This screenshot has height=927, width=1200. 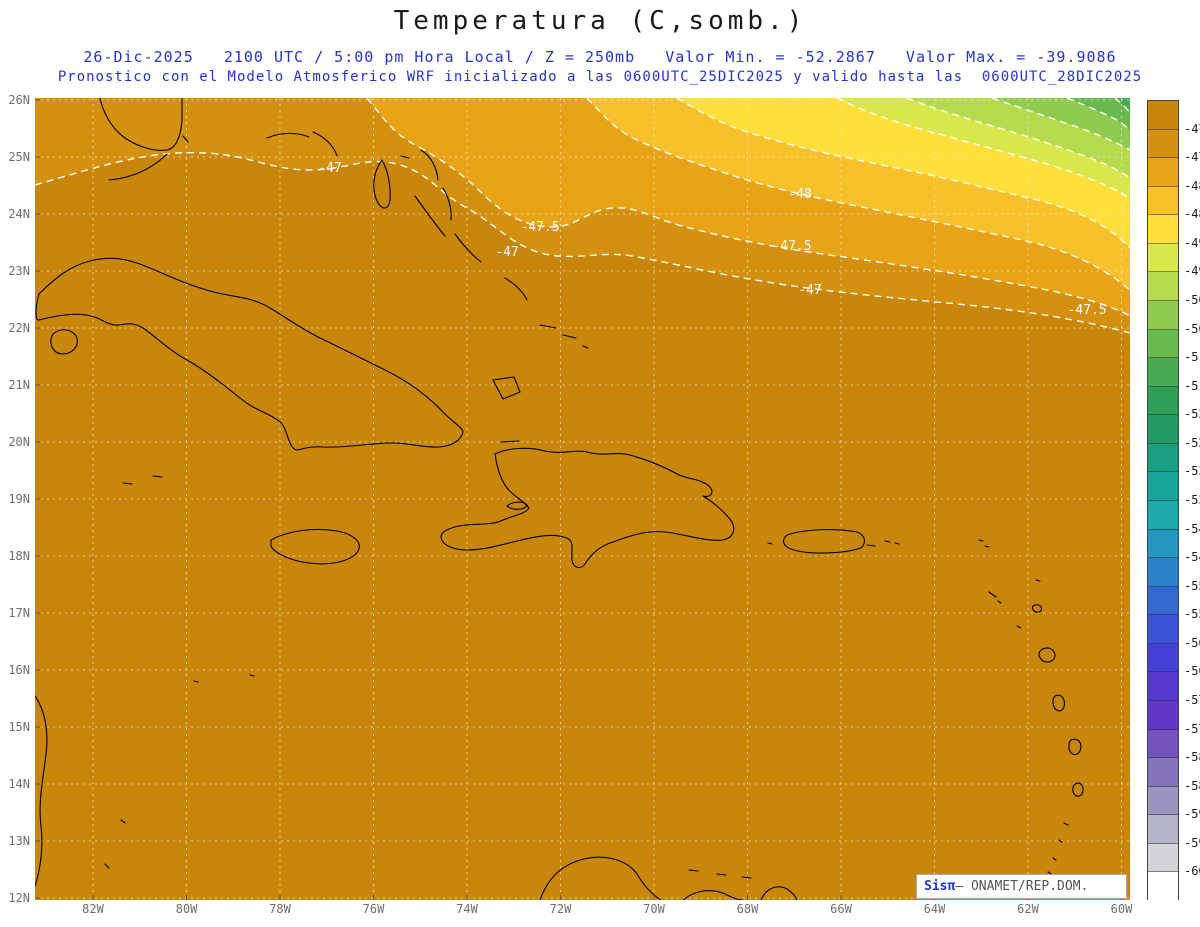 I want to click on coast-isla-juventud, so click(x=64, y=342).